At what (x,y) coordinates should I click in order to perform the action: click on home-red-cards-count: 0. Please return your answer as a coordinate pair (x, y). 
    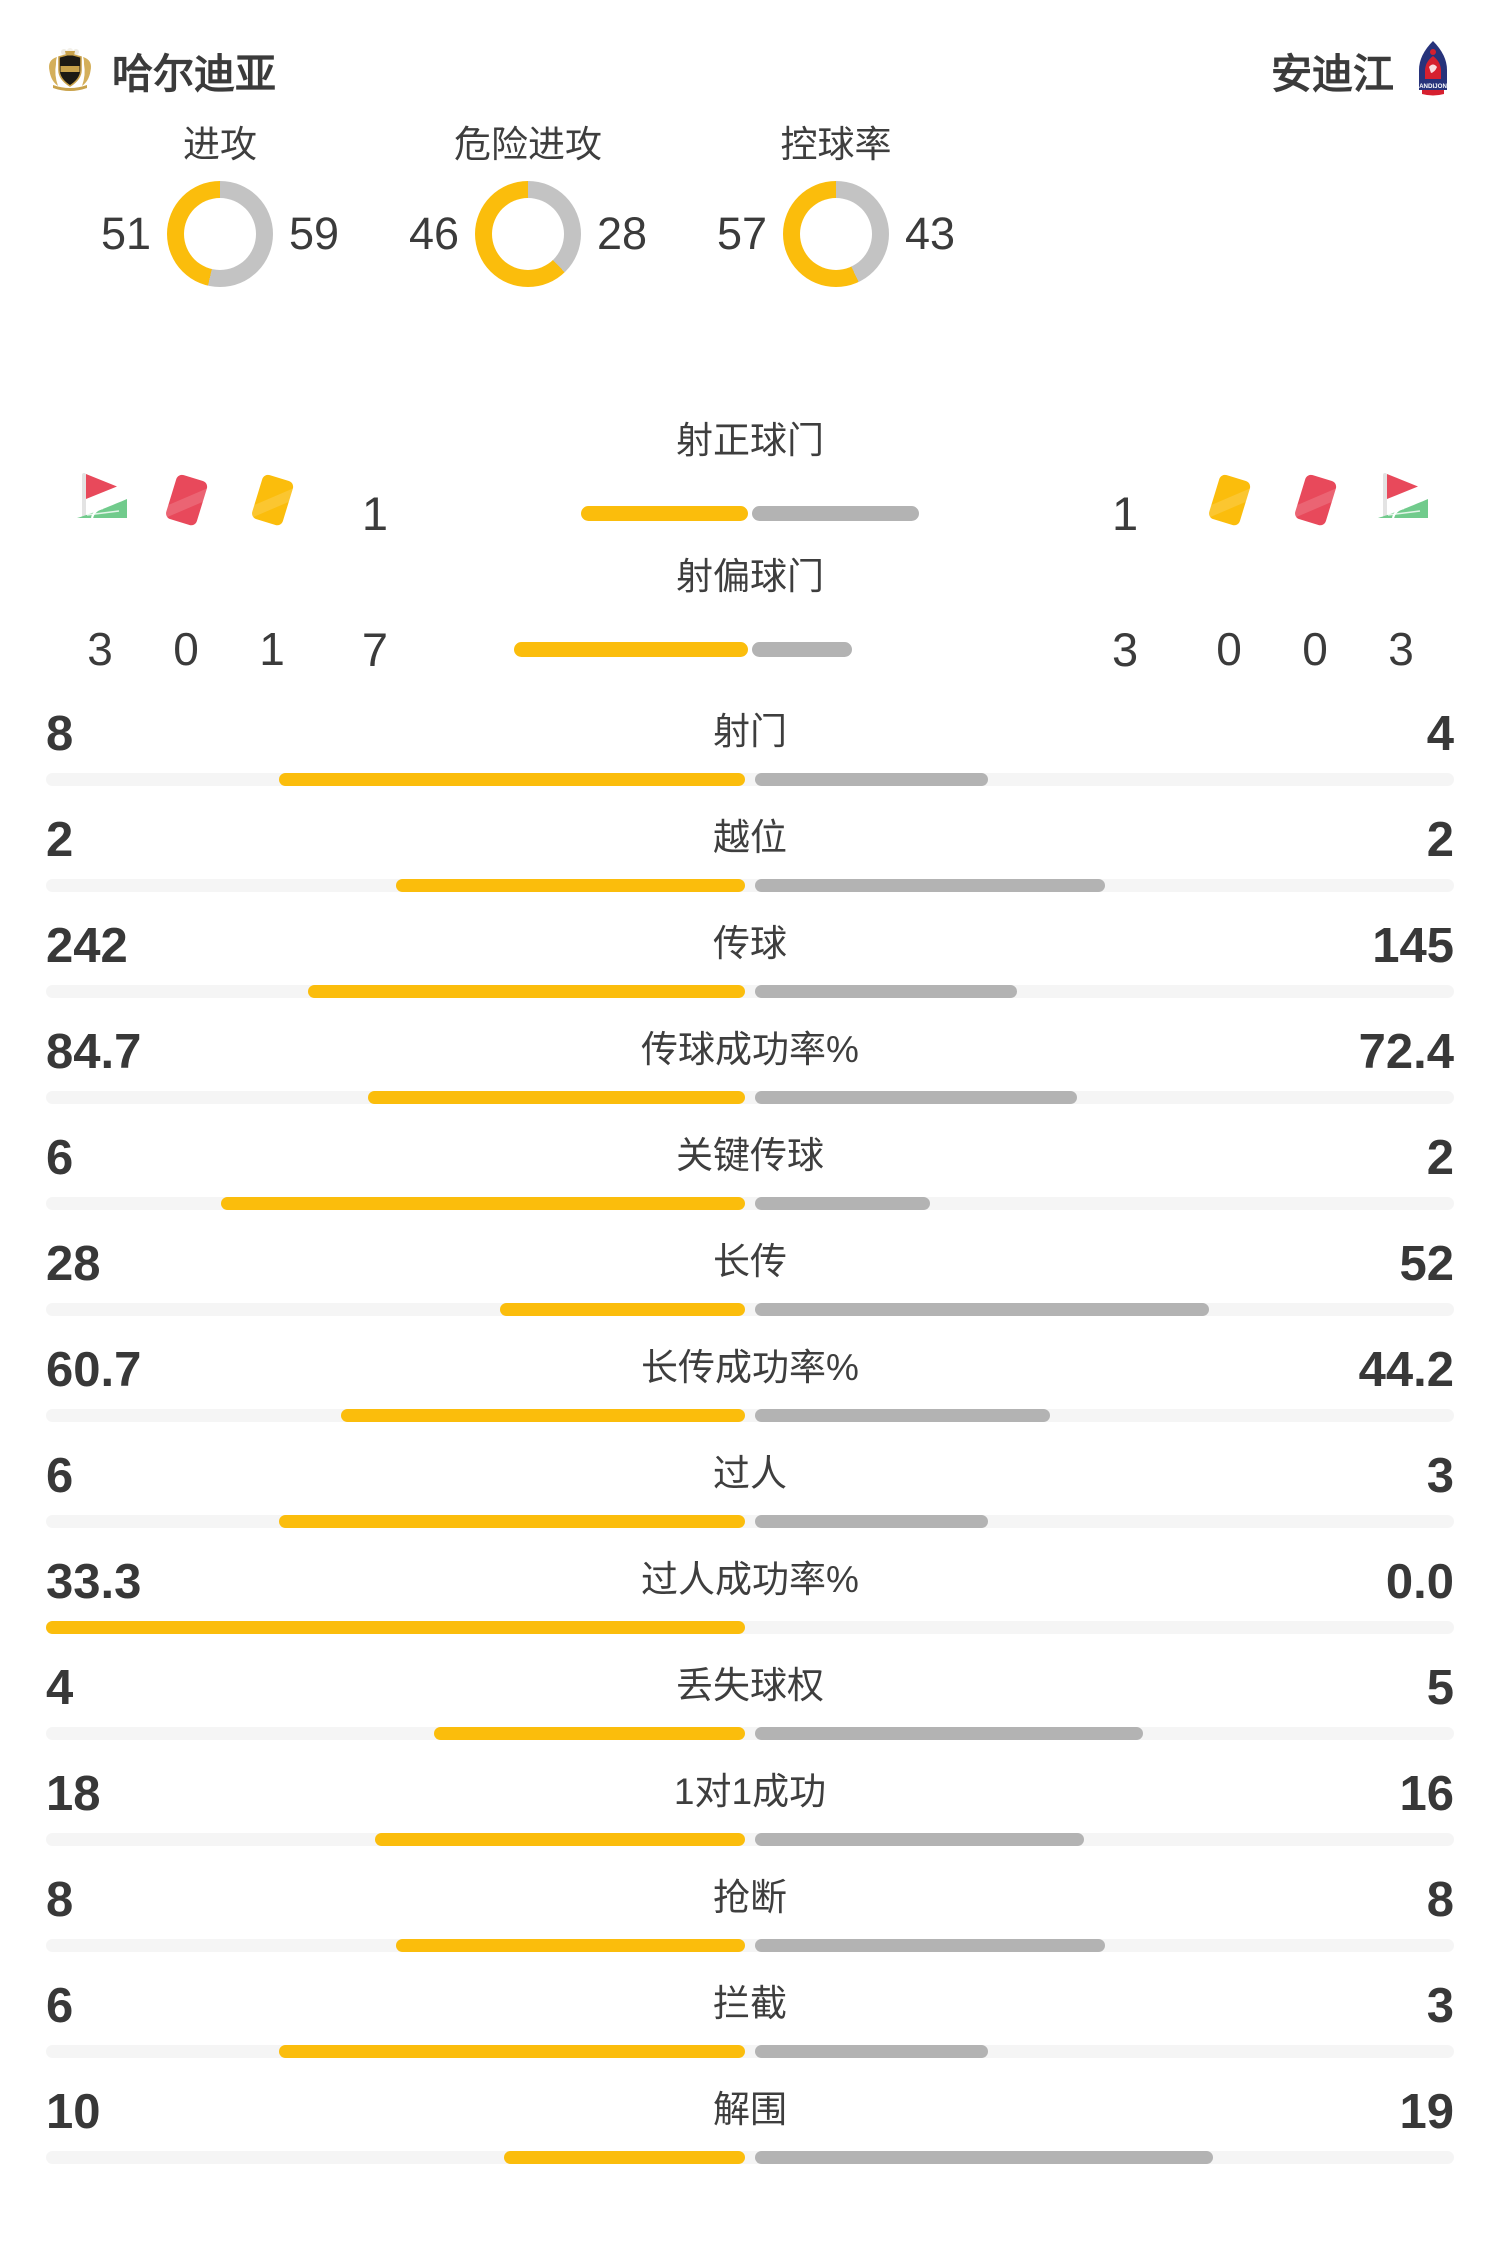
    Looking at the image, I should click on (186, 649).